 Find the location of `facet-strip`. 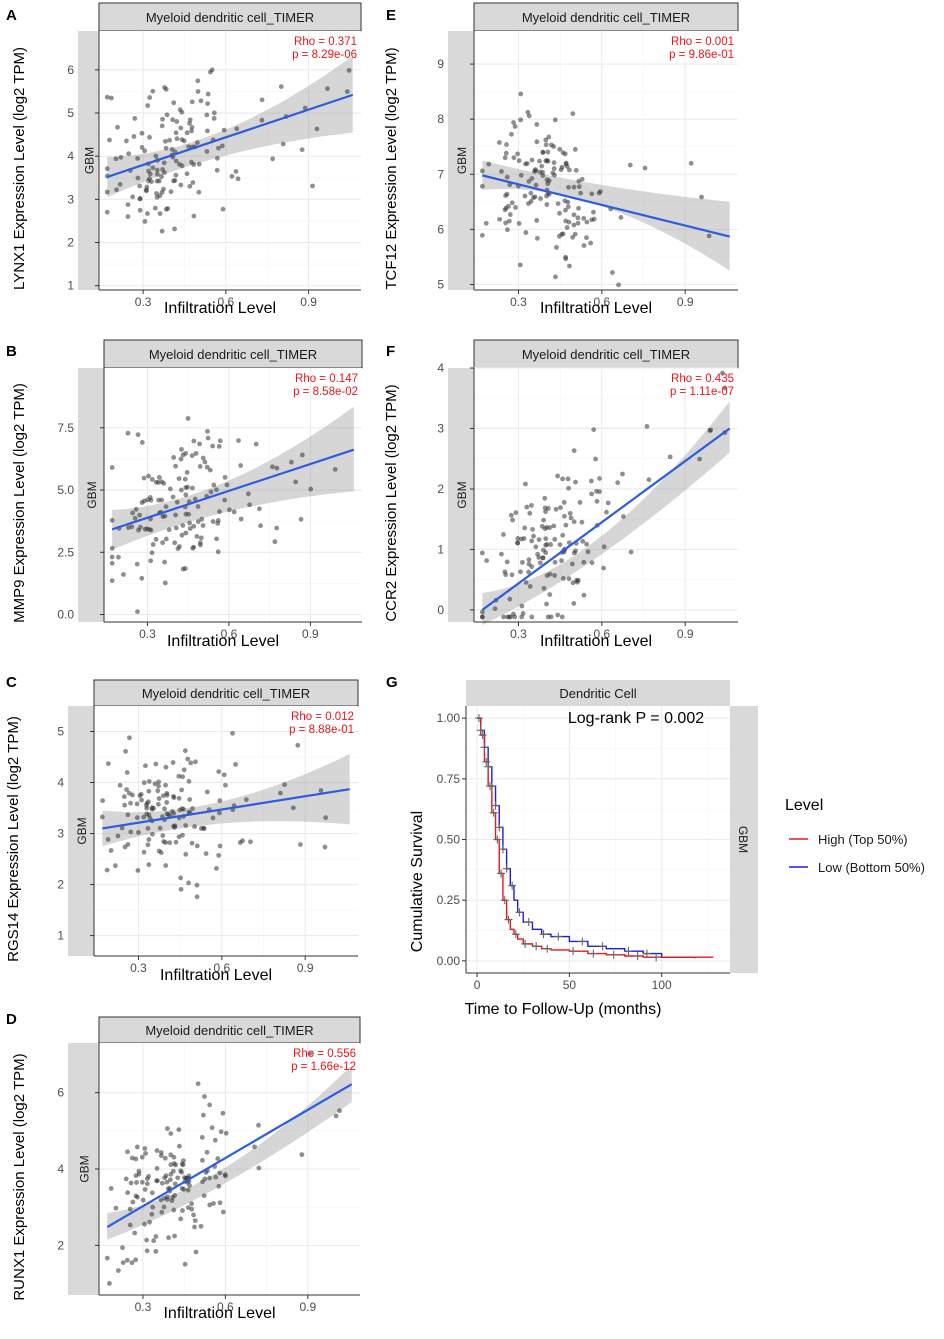

facet-strip is located at coordinates (598, 693).